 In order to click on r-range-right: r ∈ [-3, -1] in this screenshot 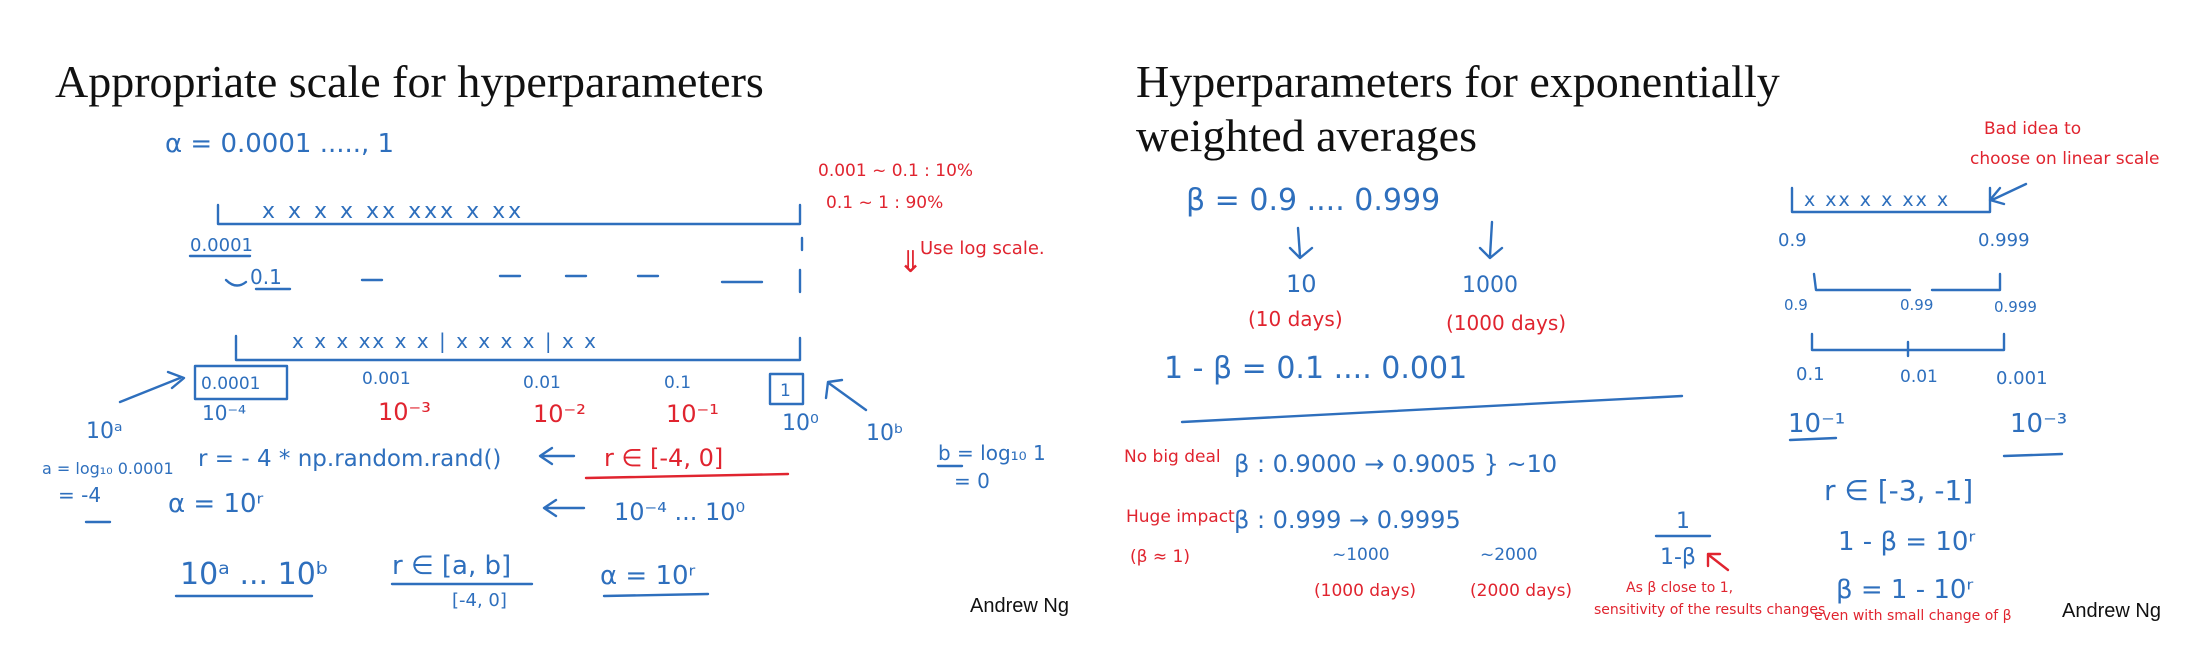, I will do `click(1898, 490)`.